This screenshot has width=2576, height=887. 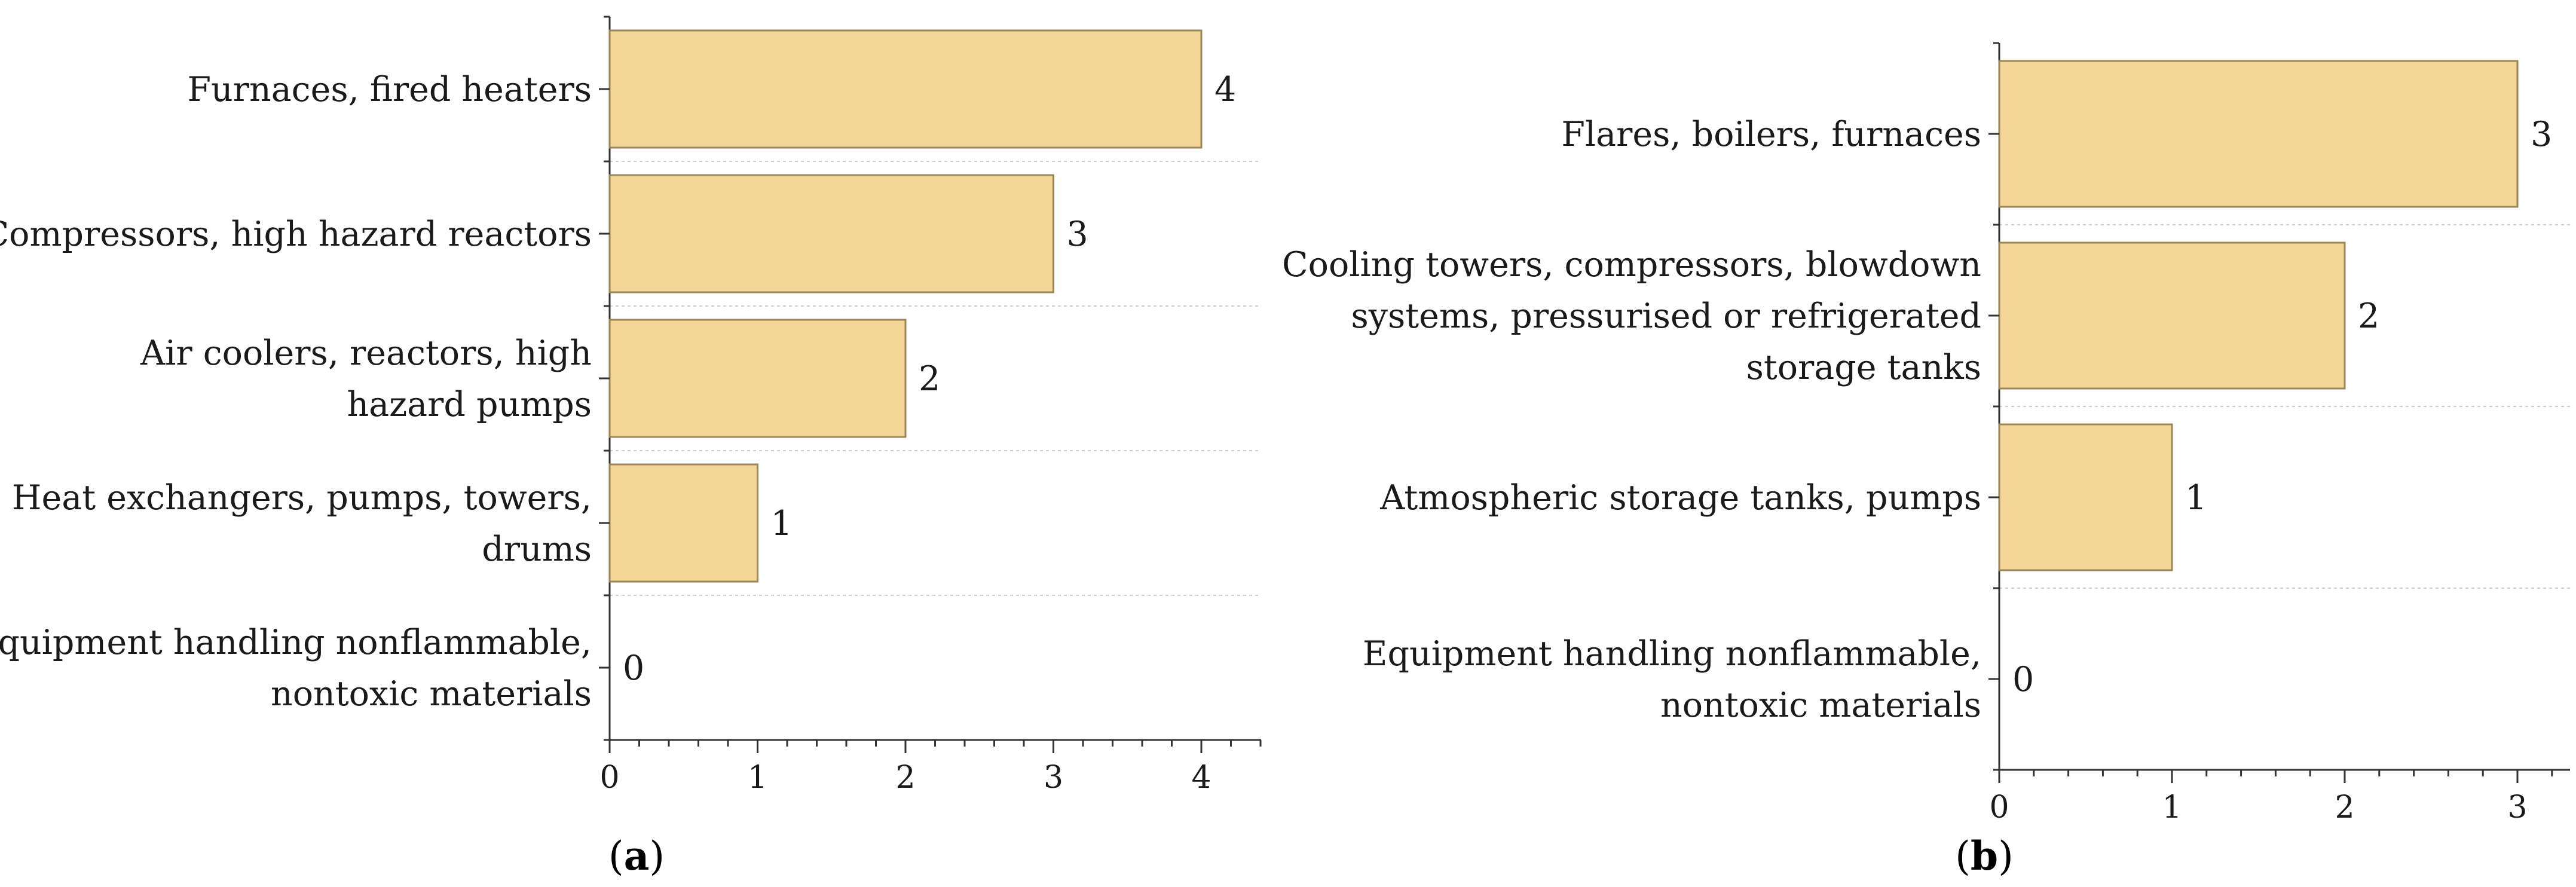 What do you see at coordinates (366, 353) in the screenshot?
I see `category-label-line: Air coolers, reactors, high` at bounding box center [366, 353].